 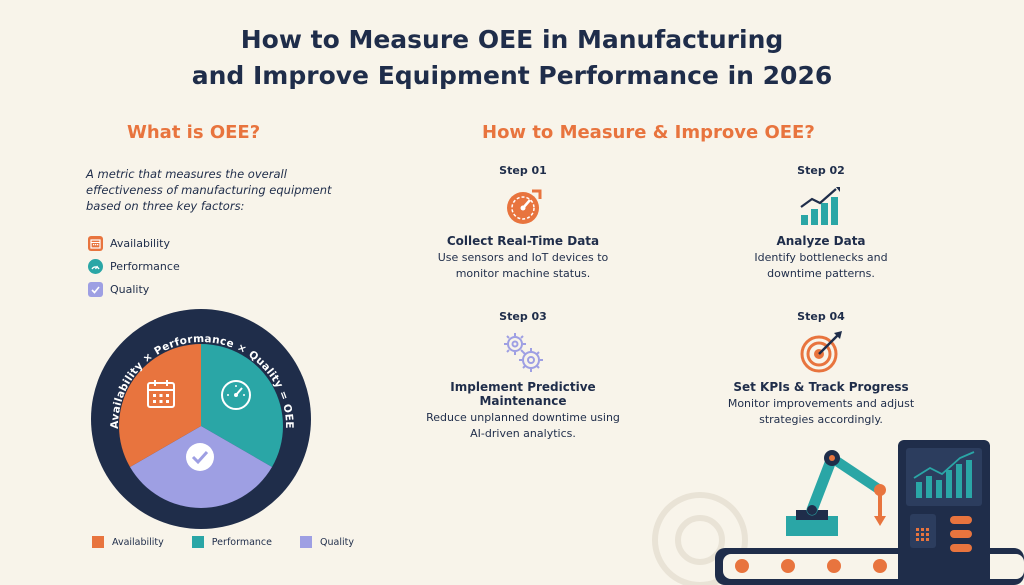 What do you see at coordinates (821, 241) in the screenshot?
I see `step-title: Analyze Data` at bounding box center [821, 241].